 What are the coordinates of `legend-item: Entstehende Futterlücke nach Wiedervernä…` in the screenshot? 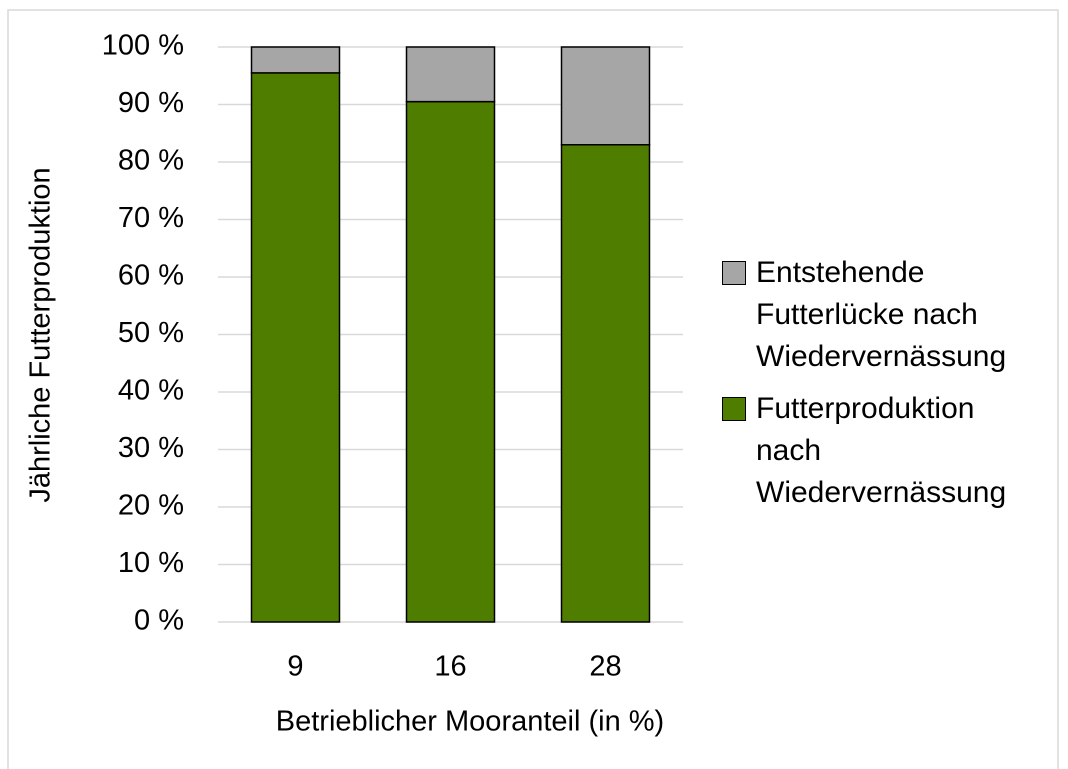 It's located at (877, 315).